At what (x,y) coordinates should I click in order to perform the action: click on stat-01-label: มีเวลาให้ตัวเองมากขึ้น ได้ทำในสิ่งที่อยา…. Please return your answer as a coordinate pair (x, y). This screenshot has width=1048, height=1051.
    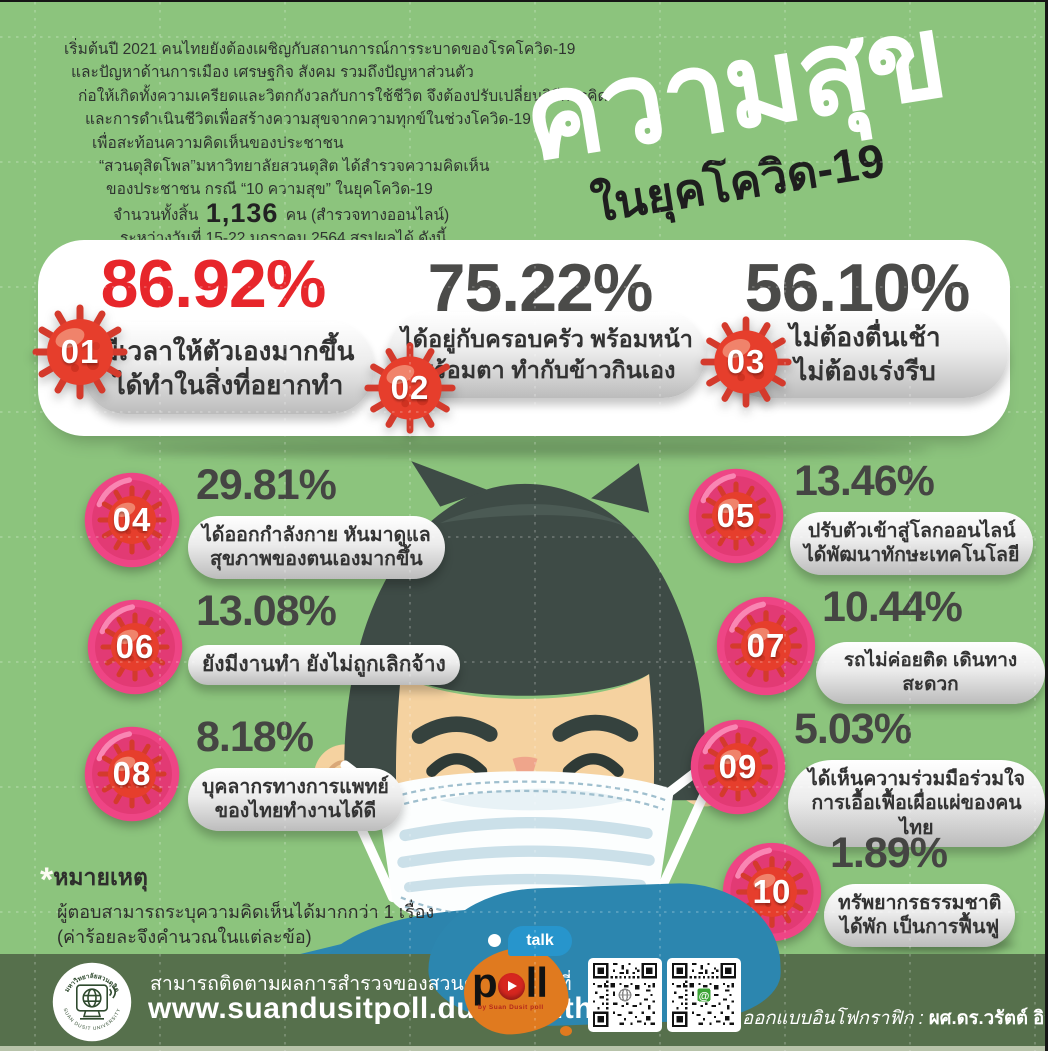
    Looking at the image, I should click on (228, 368).